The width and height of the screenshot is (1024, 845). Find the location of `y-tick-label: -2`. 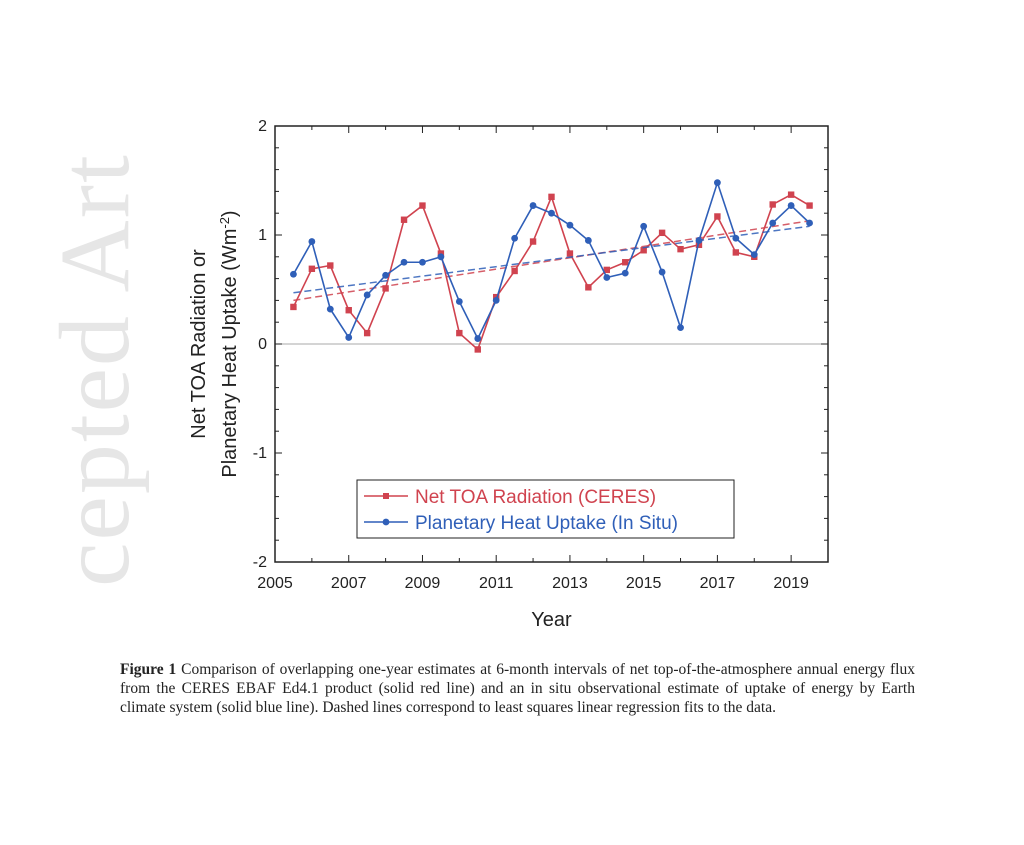

y-tick-label: -2 is located at coordinates (260, 562).